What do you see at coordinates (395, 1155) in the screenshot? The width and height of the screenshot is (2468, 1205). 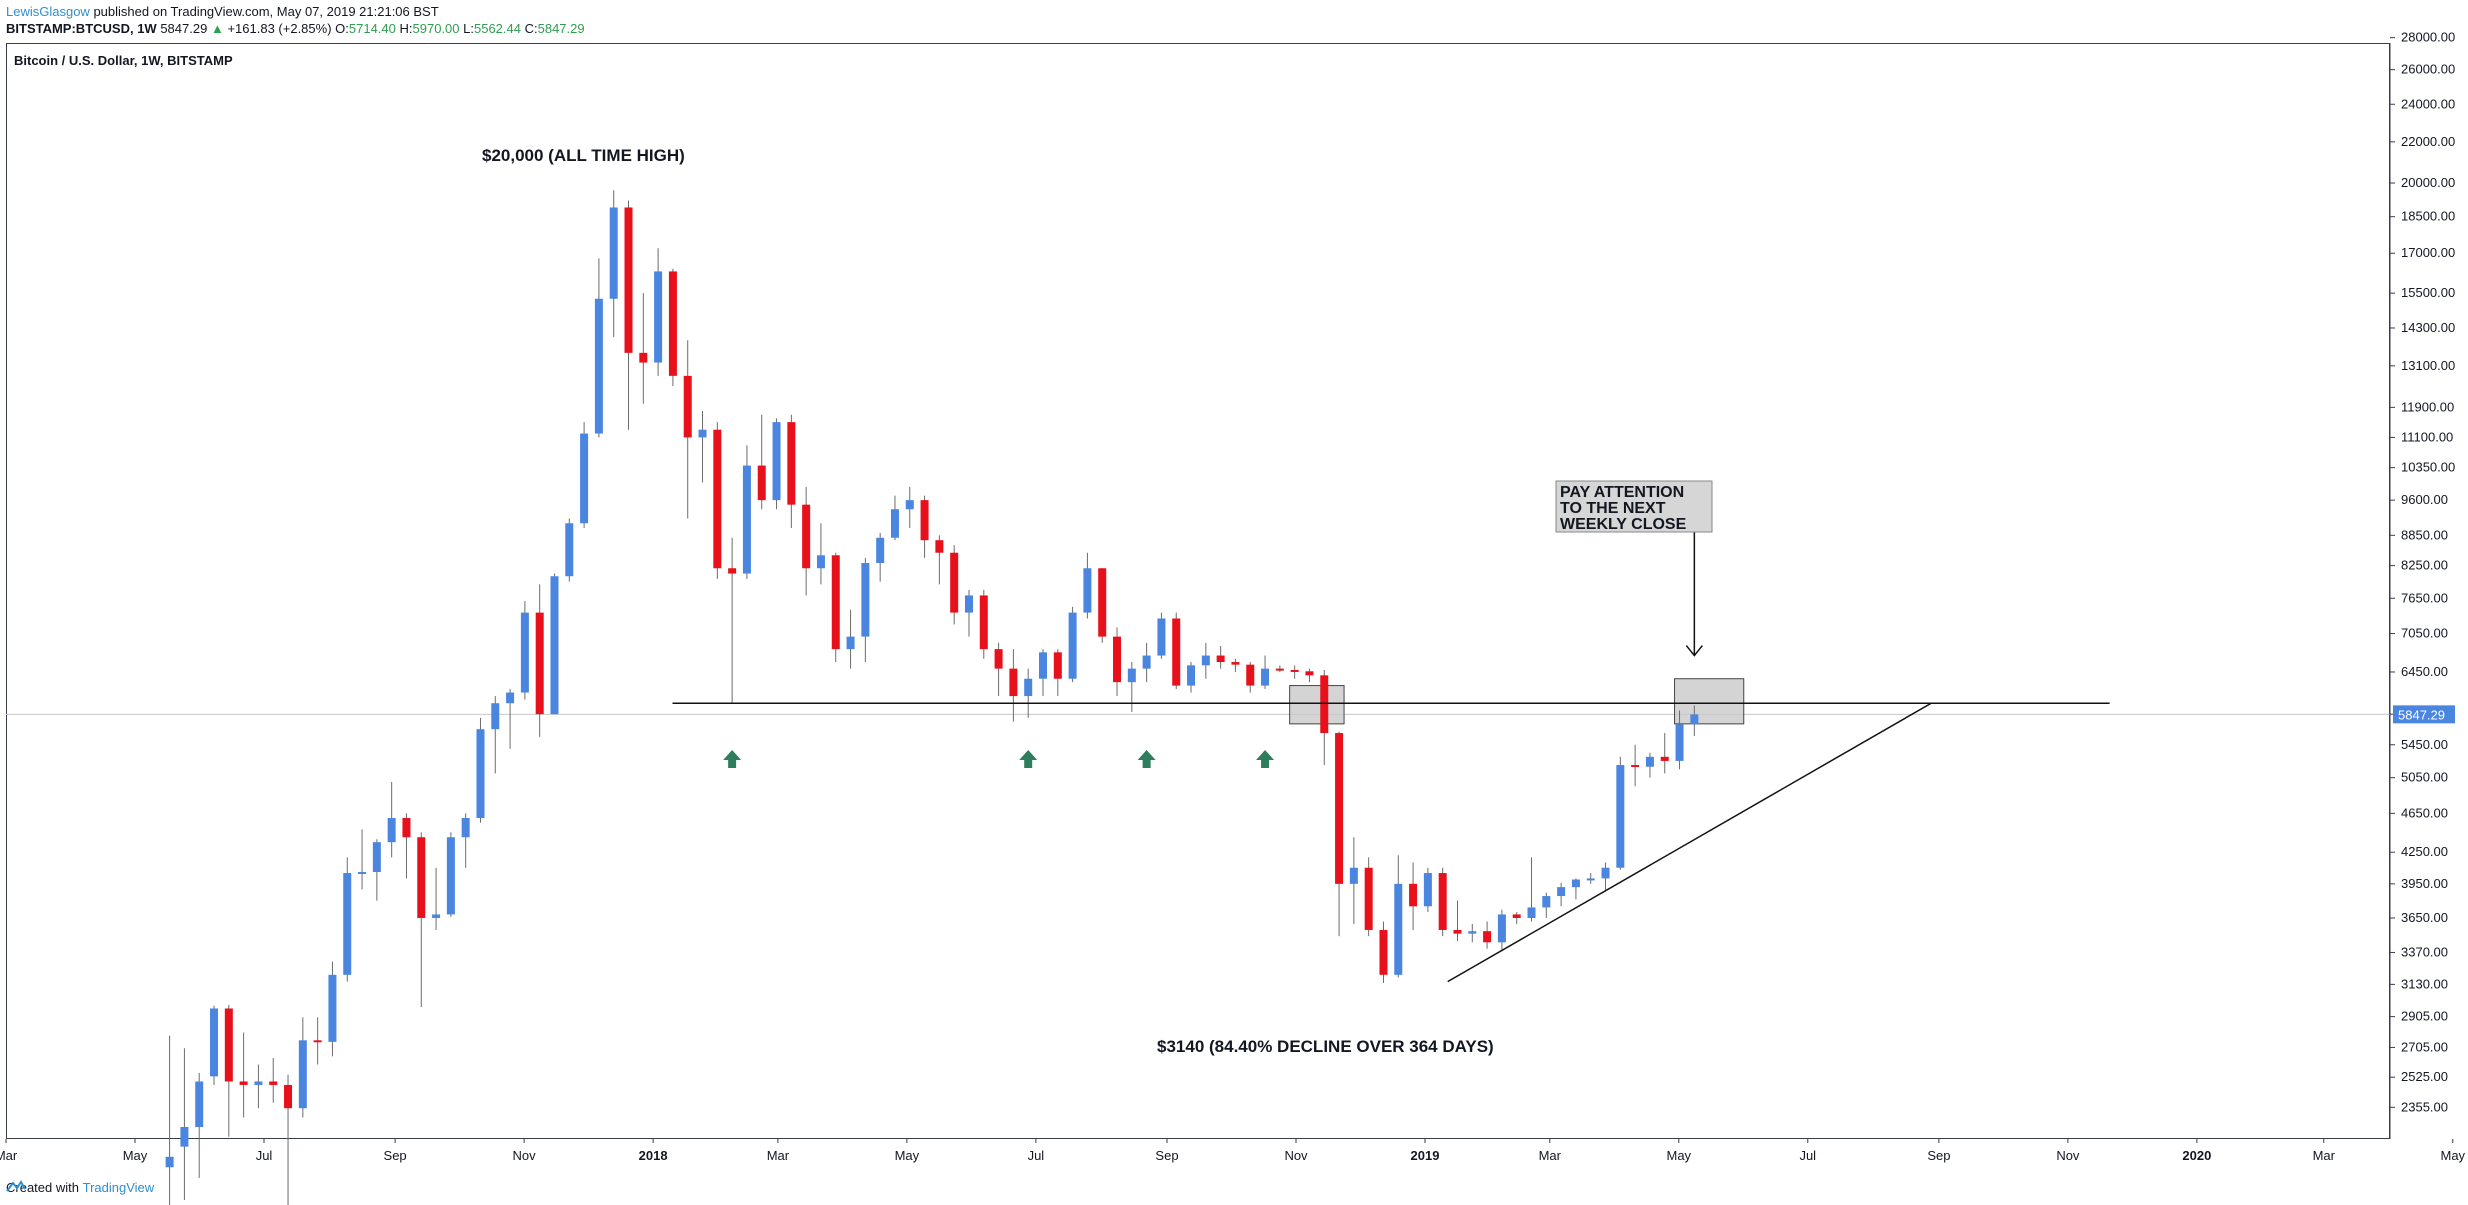 I see `x-tick-label: Sep` at bounding box center [395, 1155].